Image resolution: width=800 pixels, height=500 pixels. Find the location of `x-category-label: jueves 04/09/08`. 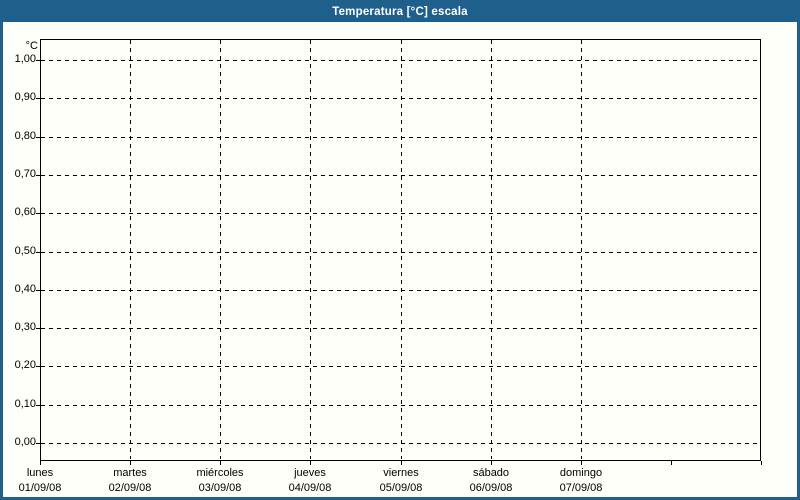

x-category-label: jueves 04/09/08 is located at coordinates (310, 481).